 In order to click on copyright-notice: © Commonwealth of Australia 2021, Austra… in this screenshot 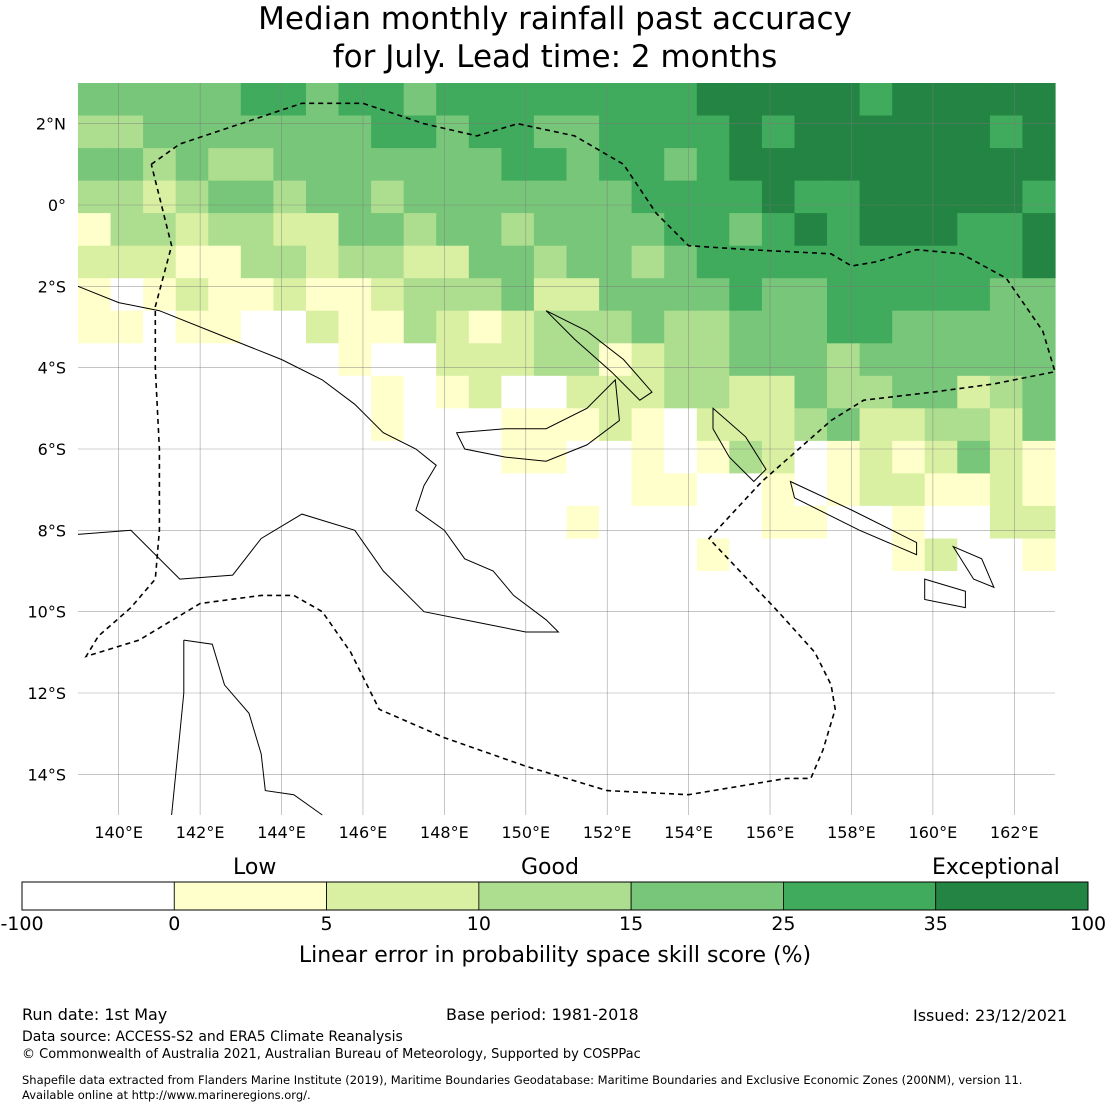, I will do `click(331, 1054)`.